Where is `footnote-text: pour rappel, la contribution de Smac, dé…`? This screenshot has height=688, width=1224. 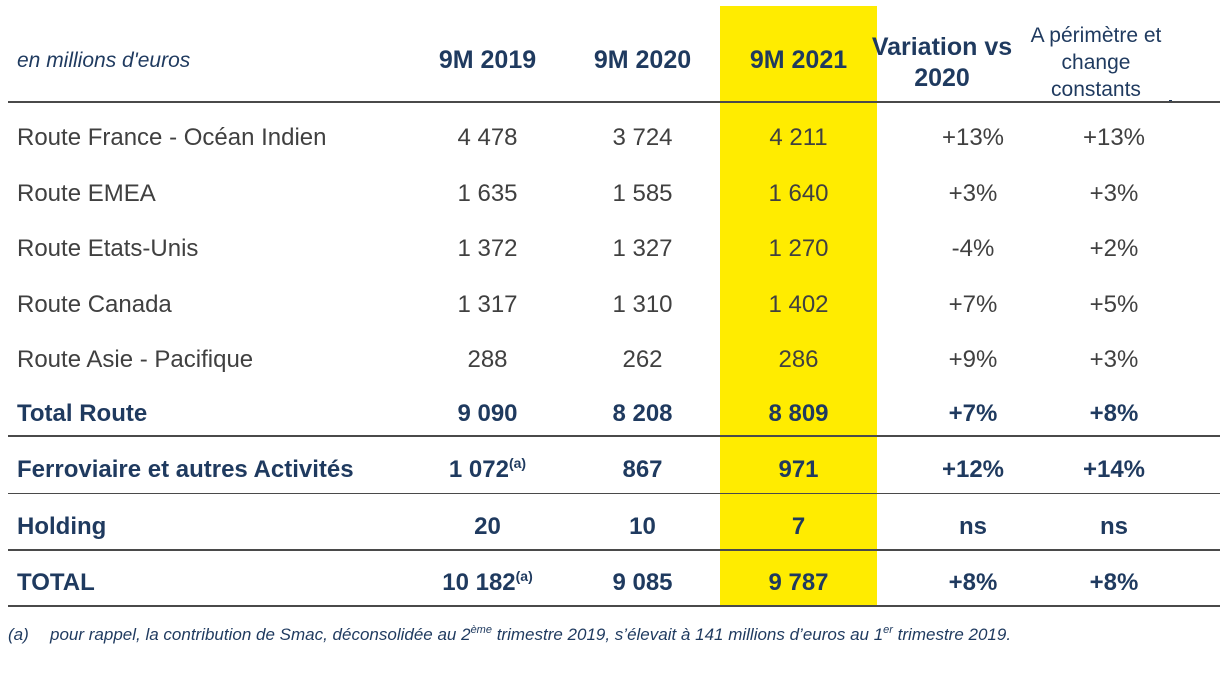 footnote-text: pour rappel, la contribution de Smac, dé… is located at coordinates (634, 635).